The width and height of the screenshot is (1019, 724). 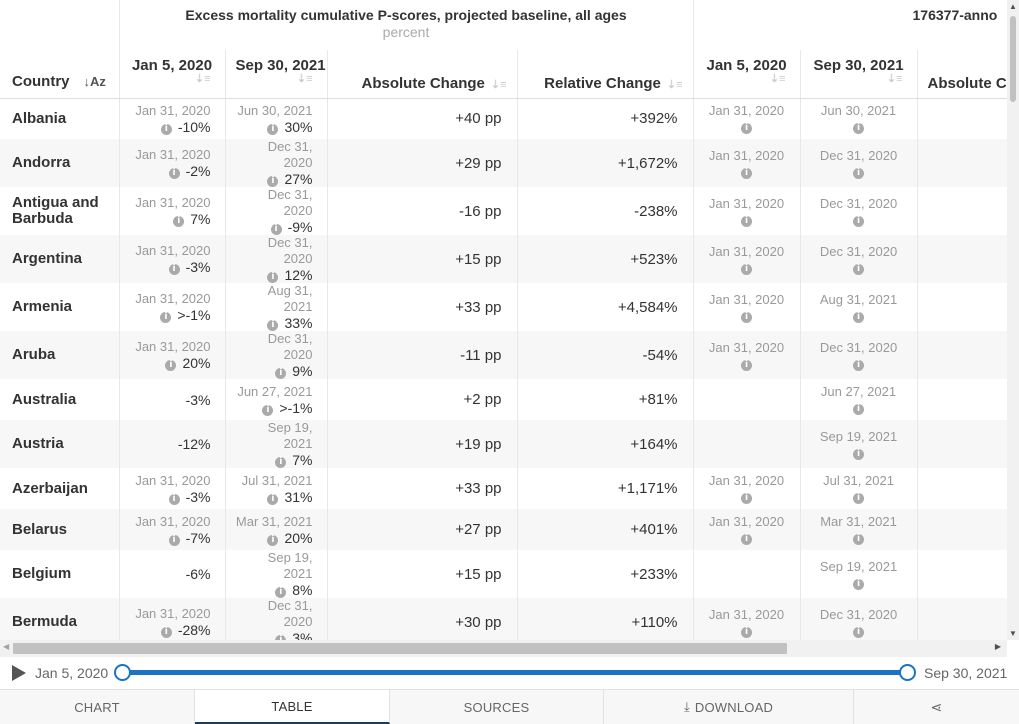 What do you see at coordinates (122, 672) in the screenshot?
I see `timeline-start-handle` at bounding box center [122, 672].